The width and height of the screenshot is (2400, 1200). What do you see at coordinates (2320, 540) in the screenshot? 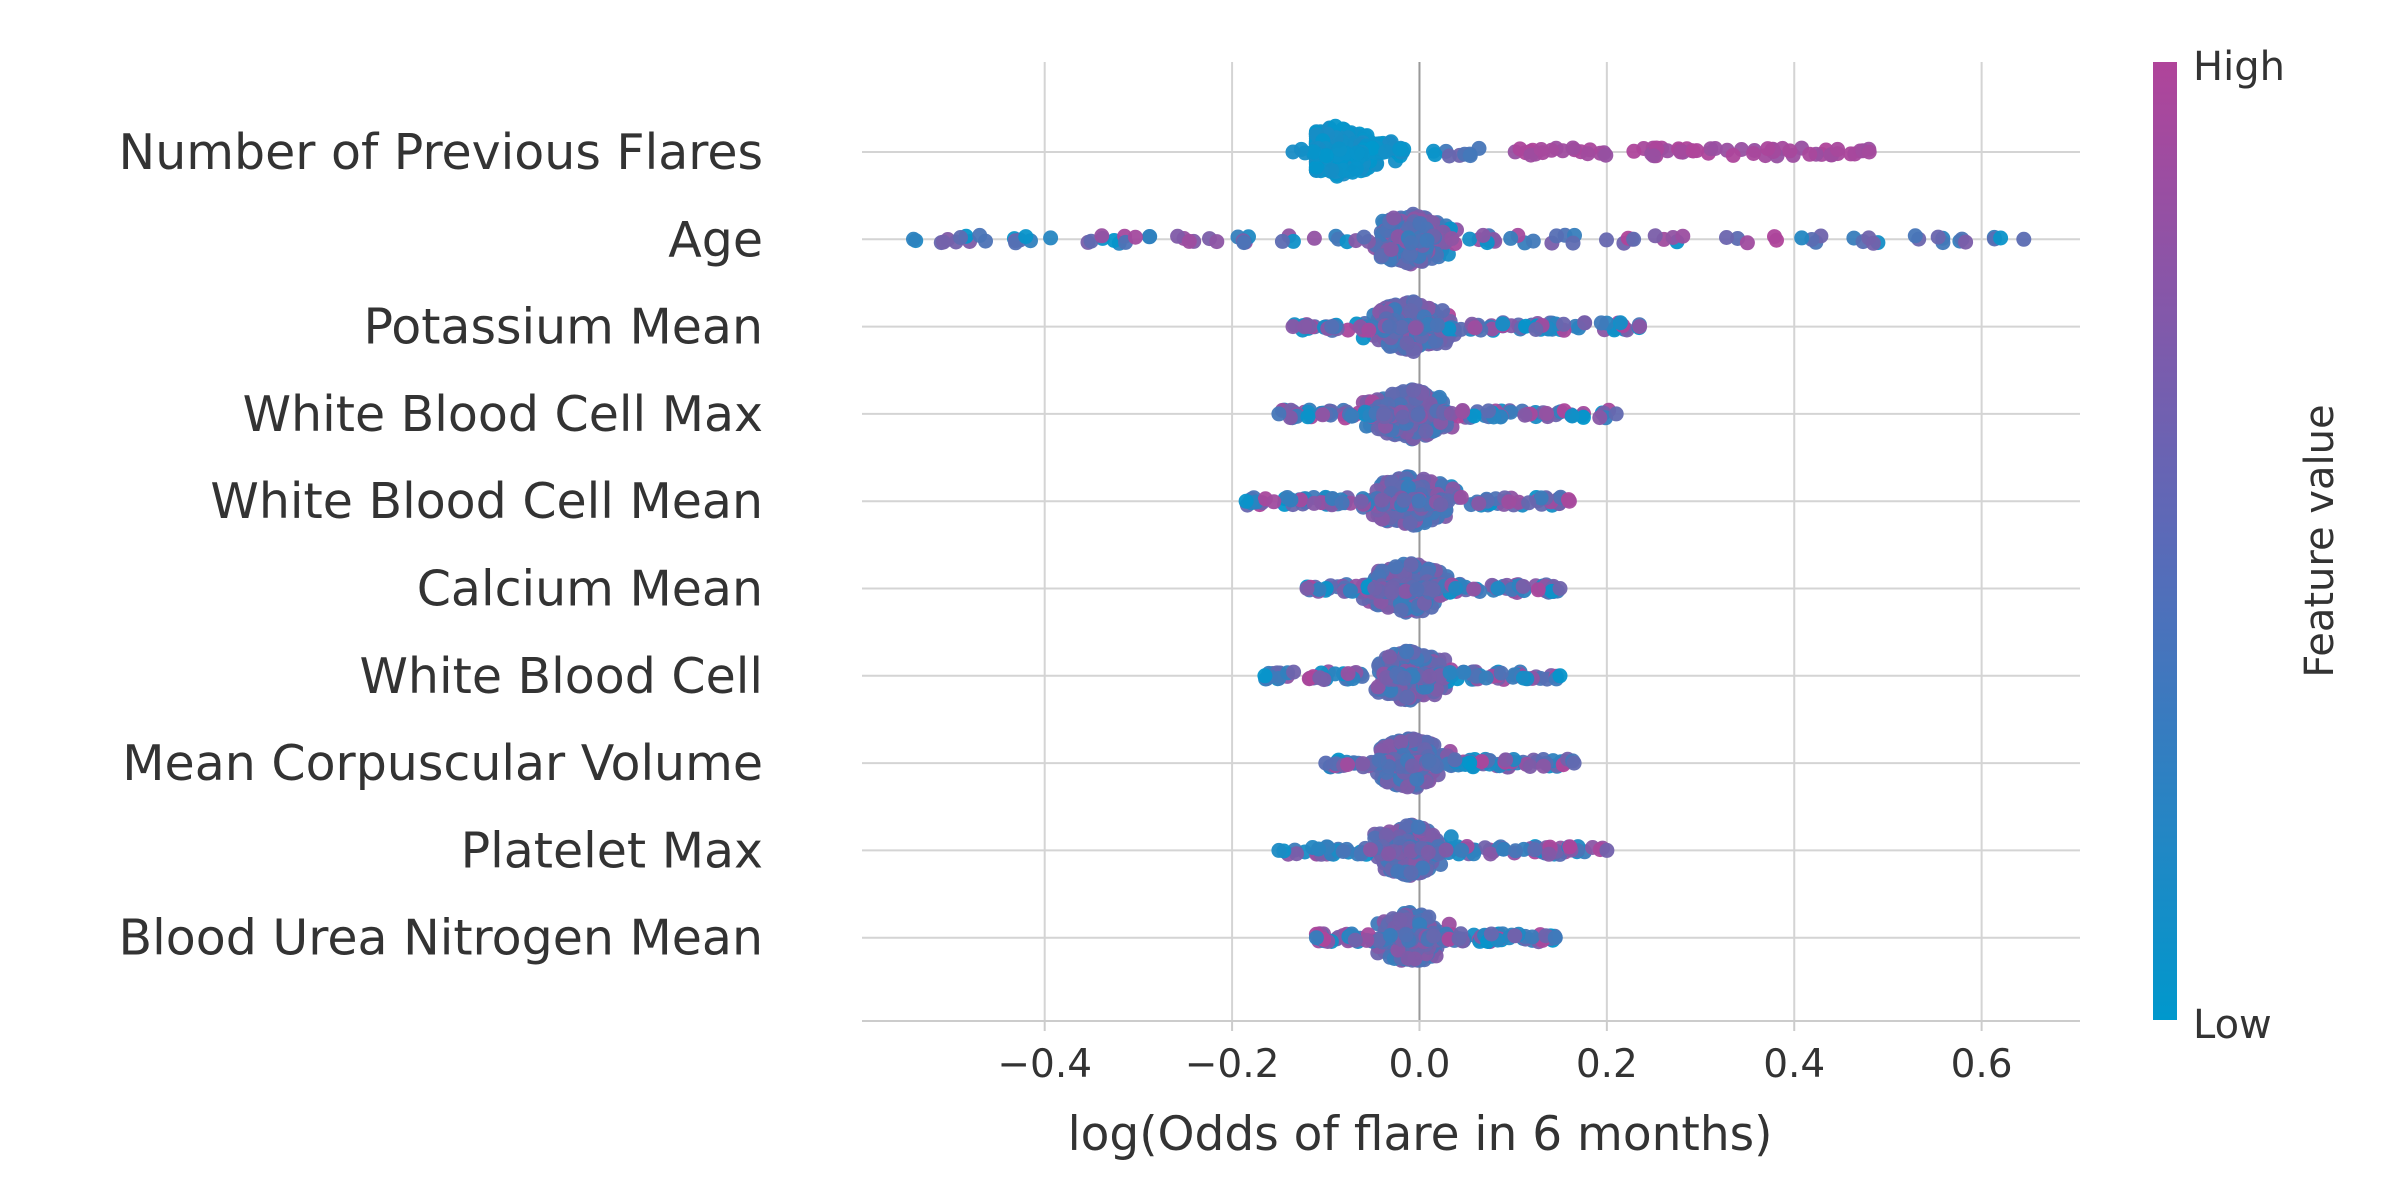
I see `colorbar-title: Feature value` at bounding box center [2320, 540].